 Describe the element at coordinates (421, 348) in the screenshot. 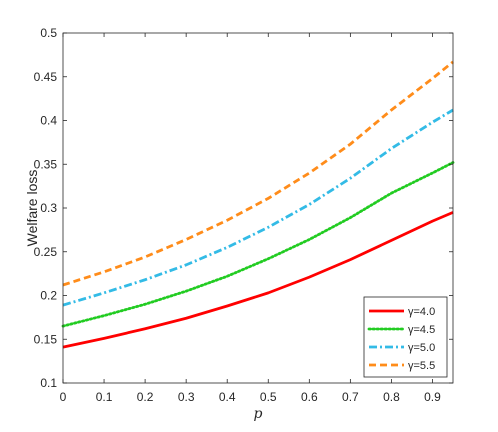

I see `legend-label-2: γ=5.0` at that location.